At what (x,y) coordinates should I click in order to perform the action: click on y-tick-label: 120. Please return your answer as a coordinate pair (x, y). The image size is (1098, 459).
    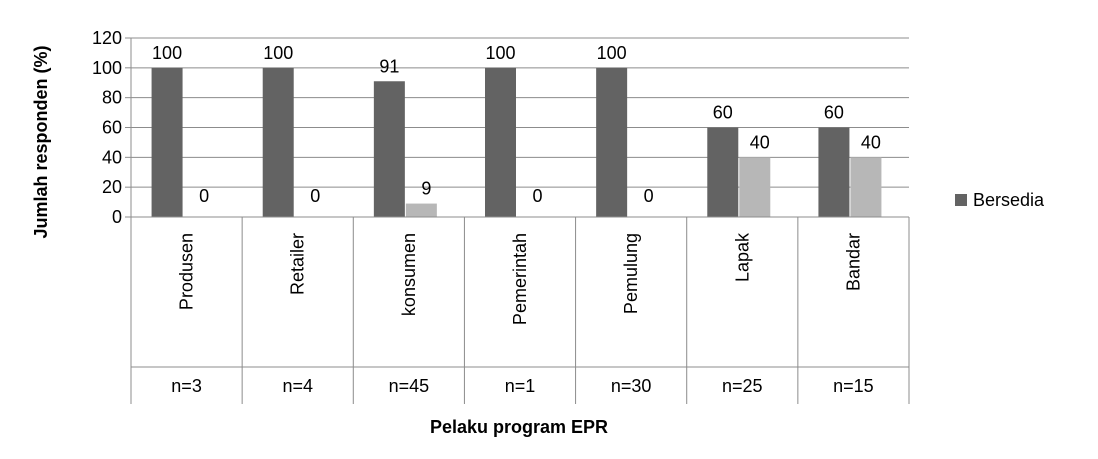
    Looking at the image, I should click on (107, 38).